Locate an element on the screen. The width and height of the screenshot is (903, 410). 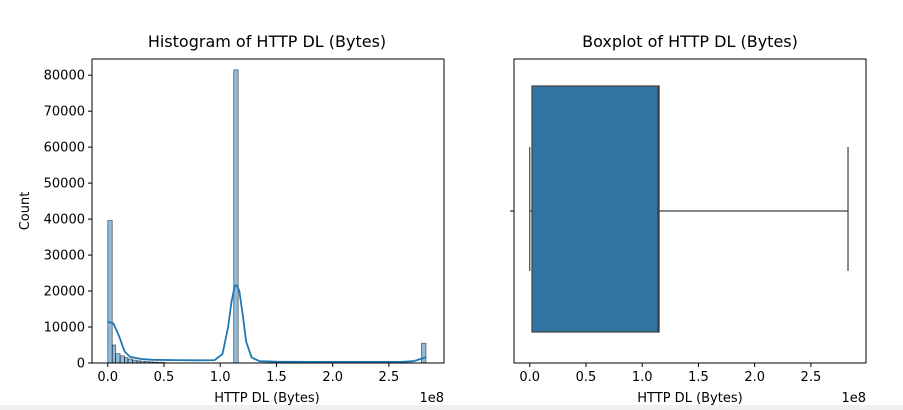
boxplot-xtick-label: 1.0 is located at coordinates (642, 377).